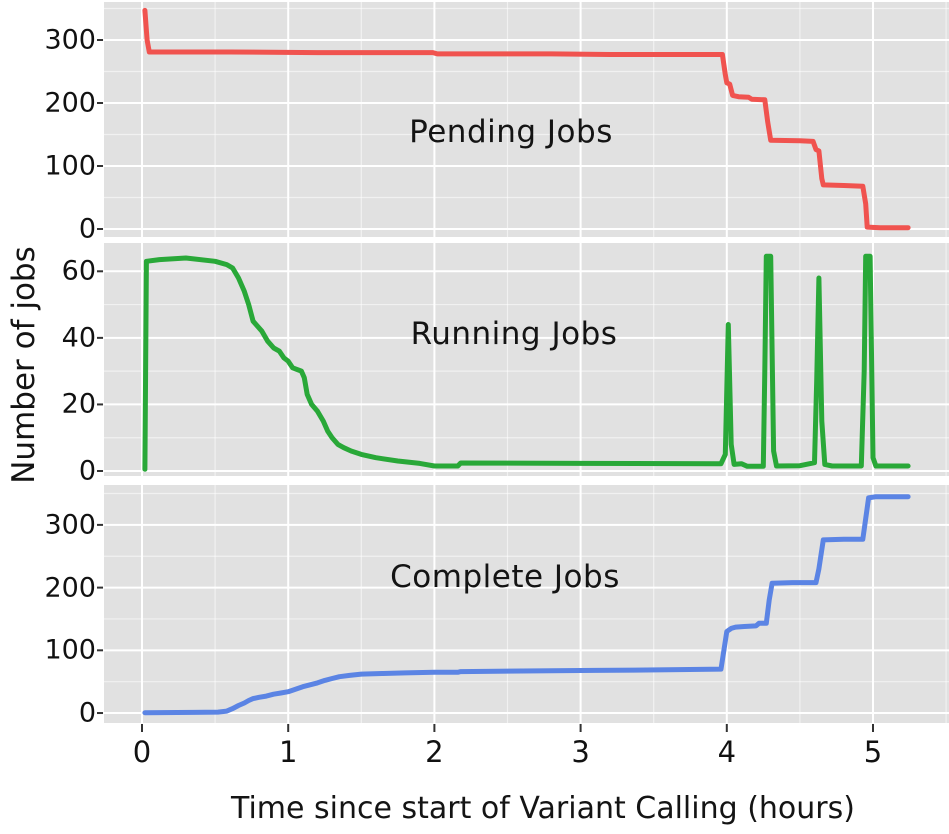 The height and width of the screenshot is (834, 949). I want to click on facet-label-pending-jobs: Pending Jobs, so click(511, 132).